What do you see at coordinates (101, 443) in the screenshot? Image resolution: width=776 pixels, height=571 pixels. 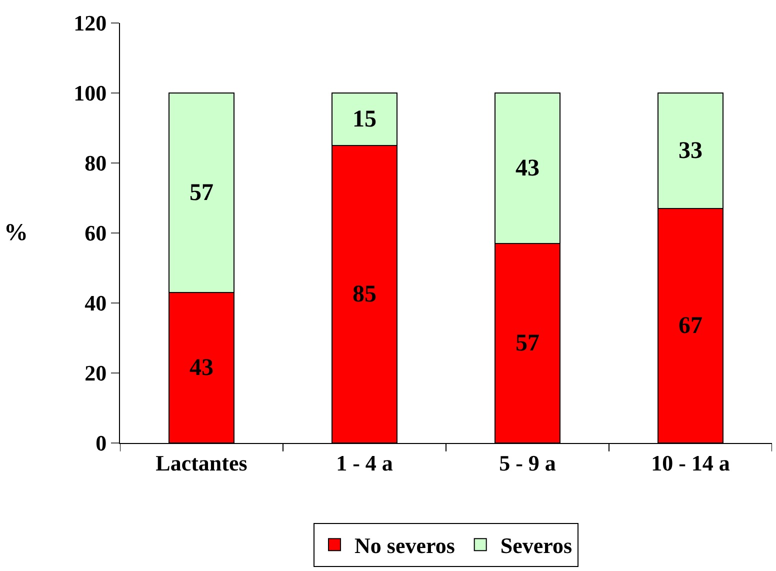 I see `y-tick-label: 0` at bounding box center [101, 443].